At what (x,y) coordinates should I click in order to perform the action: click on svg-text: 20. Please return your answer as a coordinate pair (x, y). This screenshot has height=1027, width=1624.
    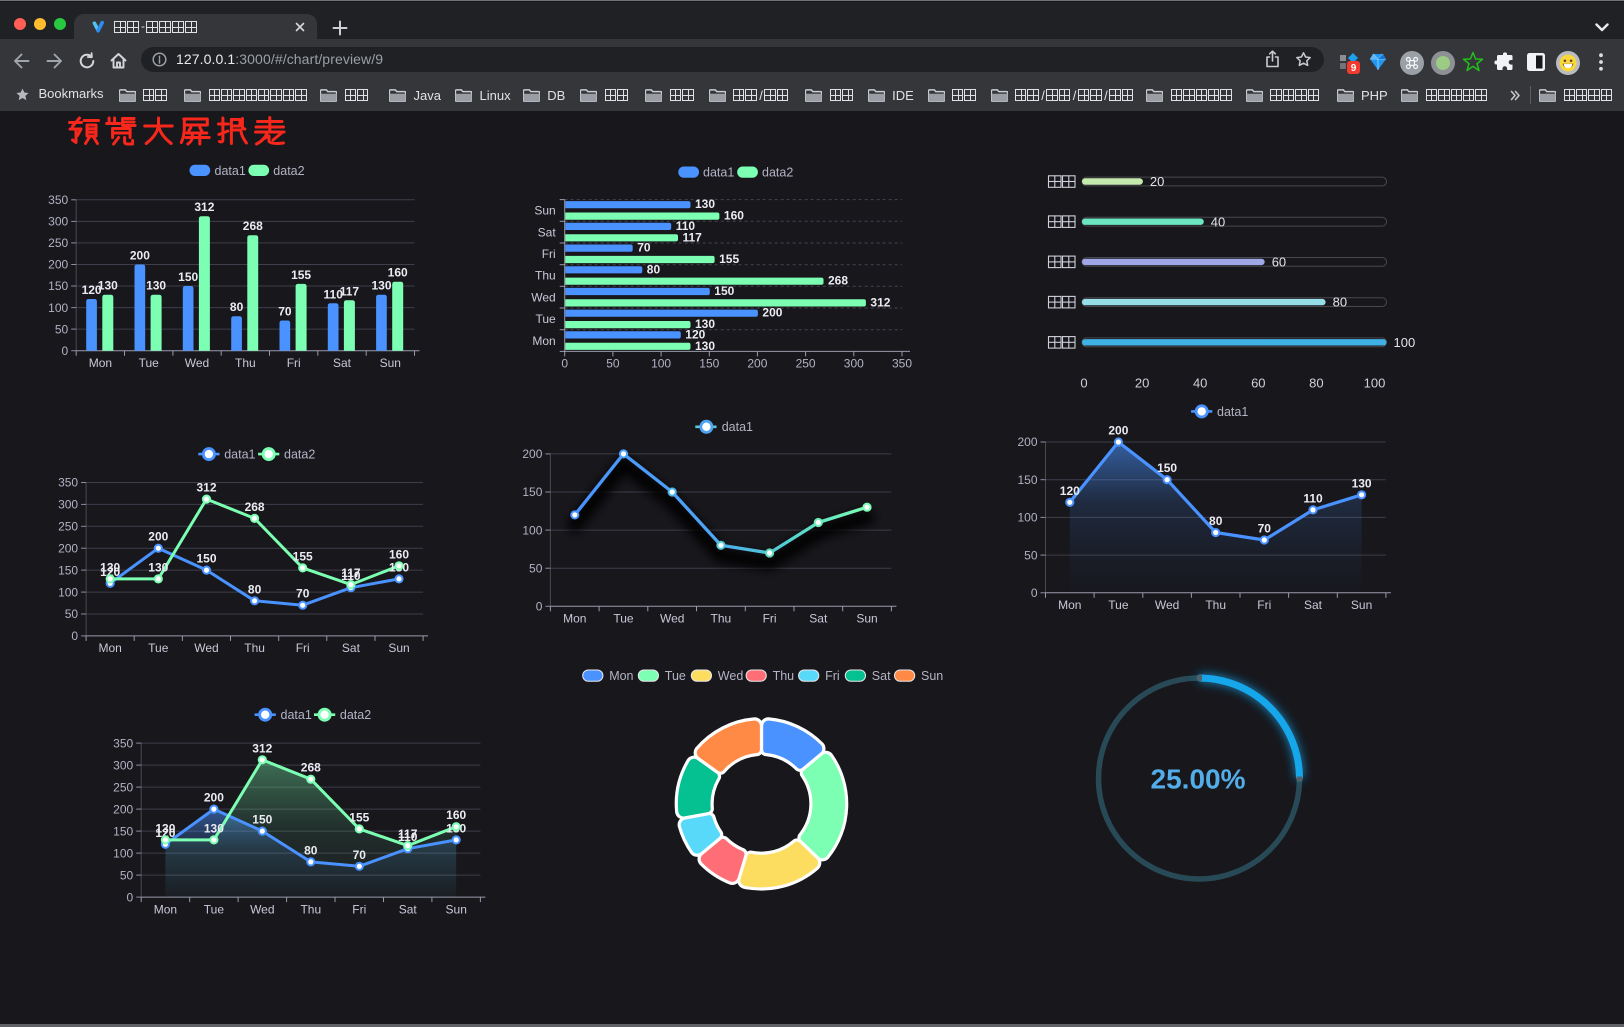
    Looking at the image, I should click on (1157, 181).